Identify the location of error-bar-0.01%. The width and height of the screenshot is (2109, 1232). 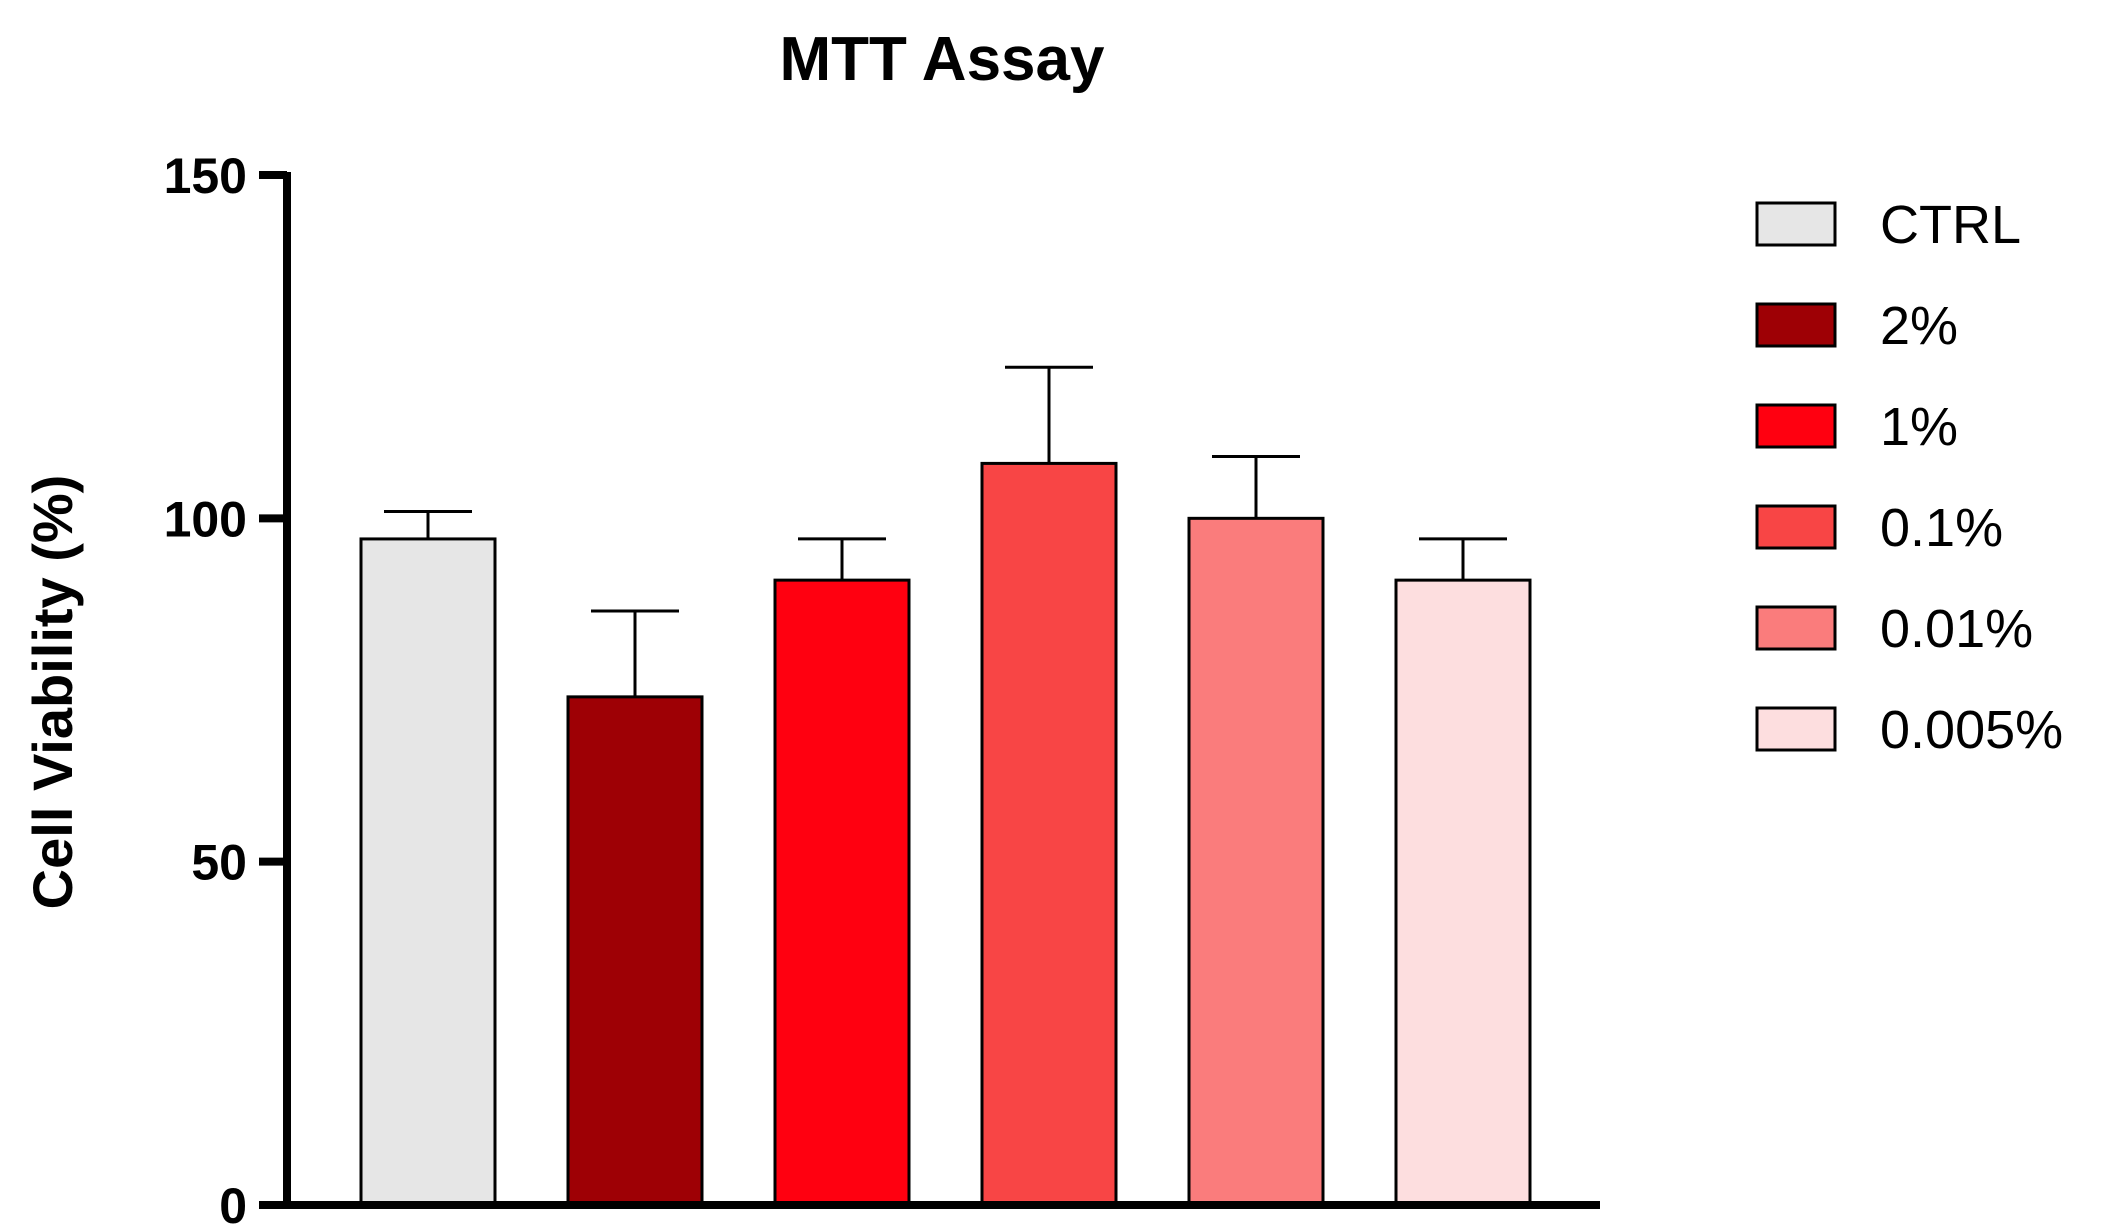
(1256, 487).